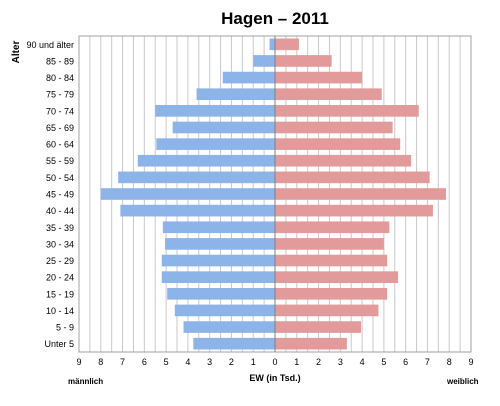 Image resolution: width=500 pixels, height=406 pixels. What do you see at coordinates (60, 294) in the screenshot?
I see `category-label: 15 - 19` at bounding box center [60, 294].